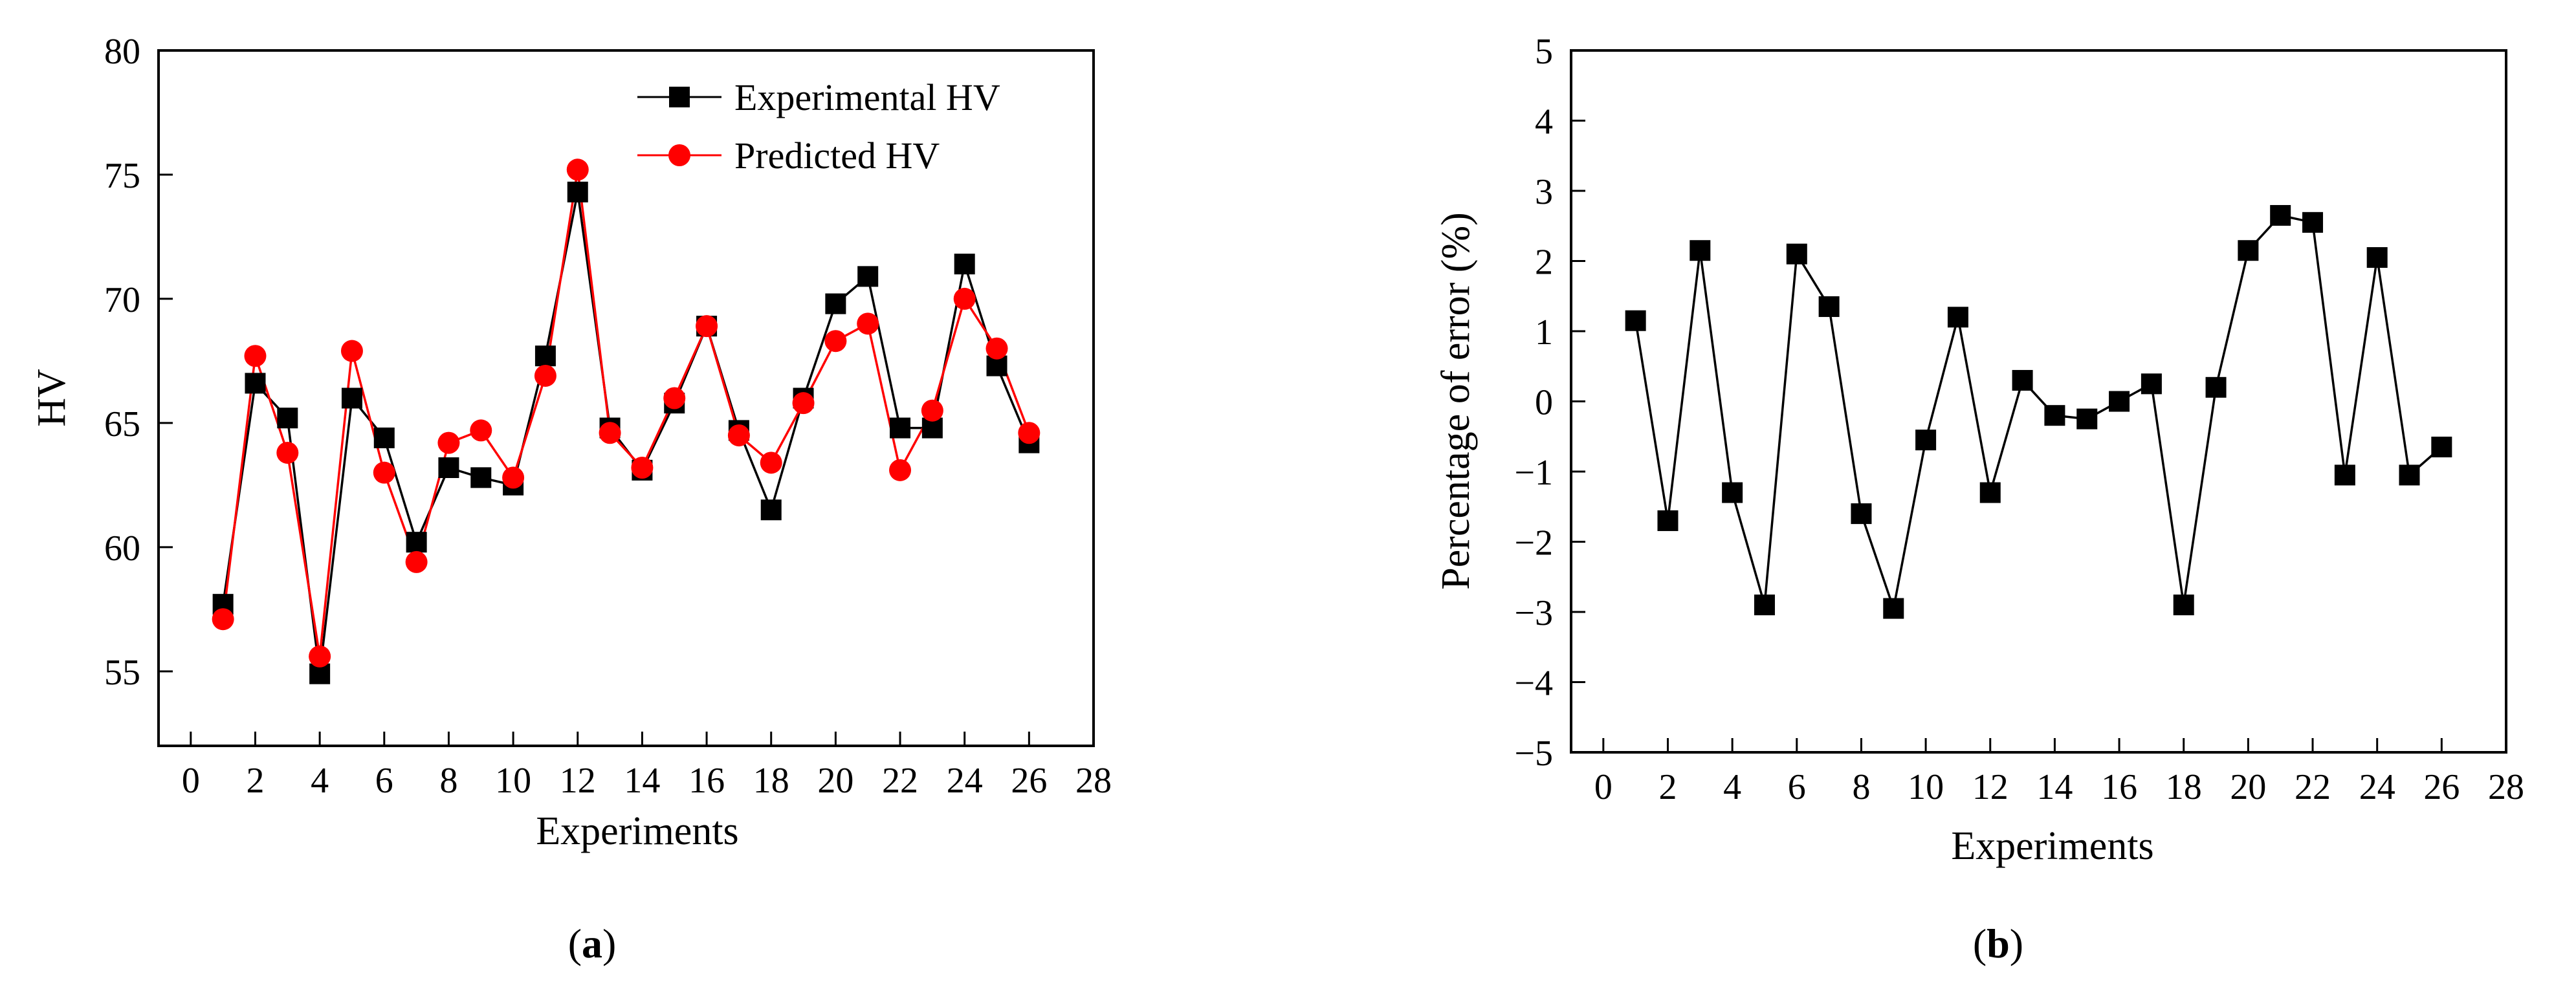  Describe the element at coordinates (2119, 787) in the screenshot. I see `chart-b-x-tick-label: 16` at that location.